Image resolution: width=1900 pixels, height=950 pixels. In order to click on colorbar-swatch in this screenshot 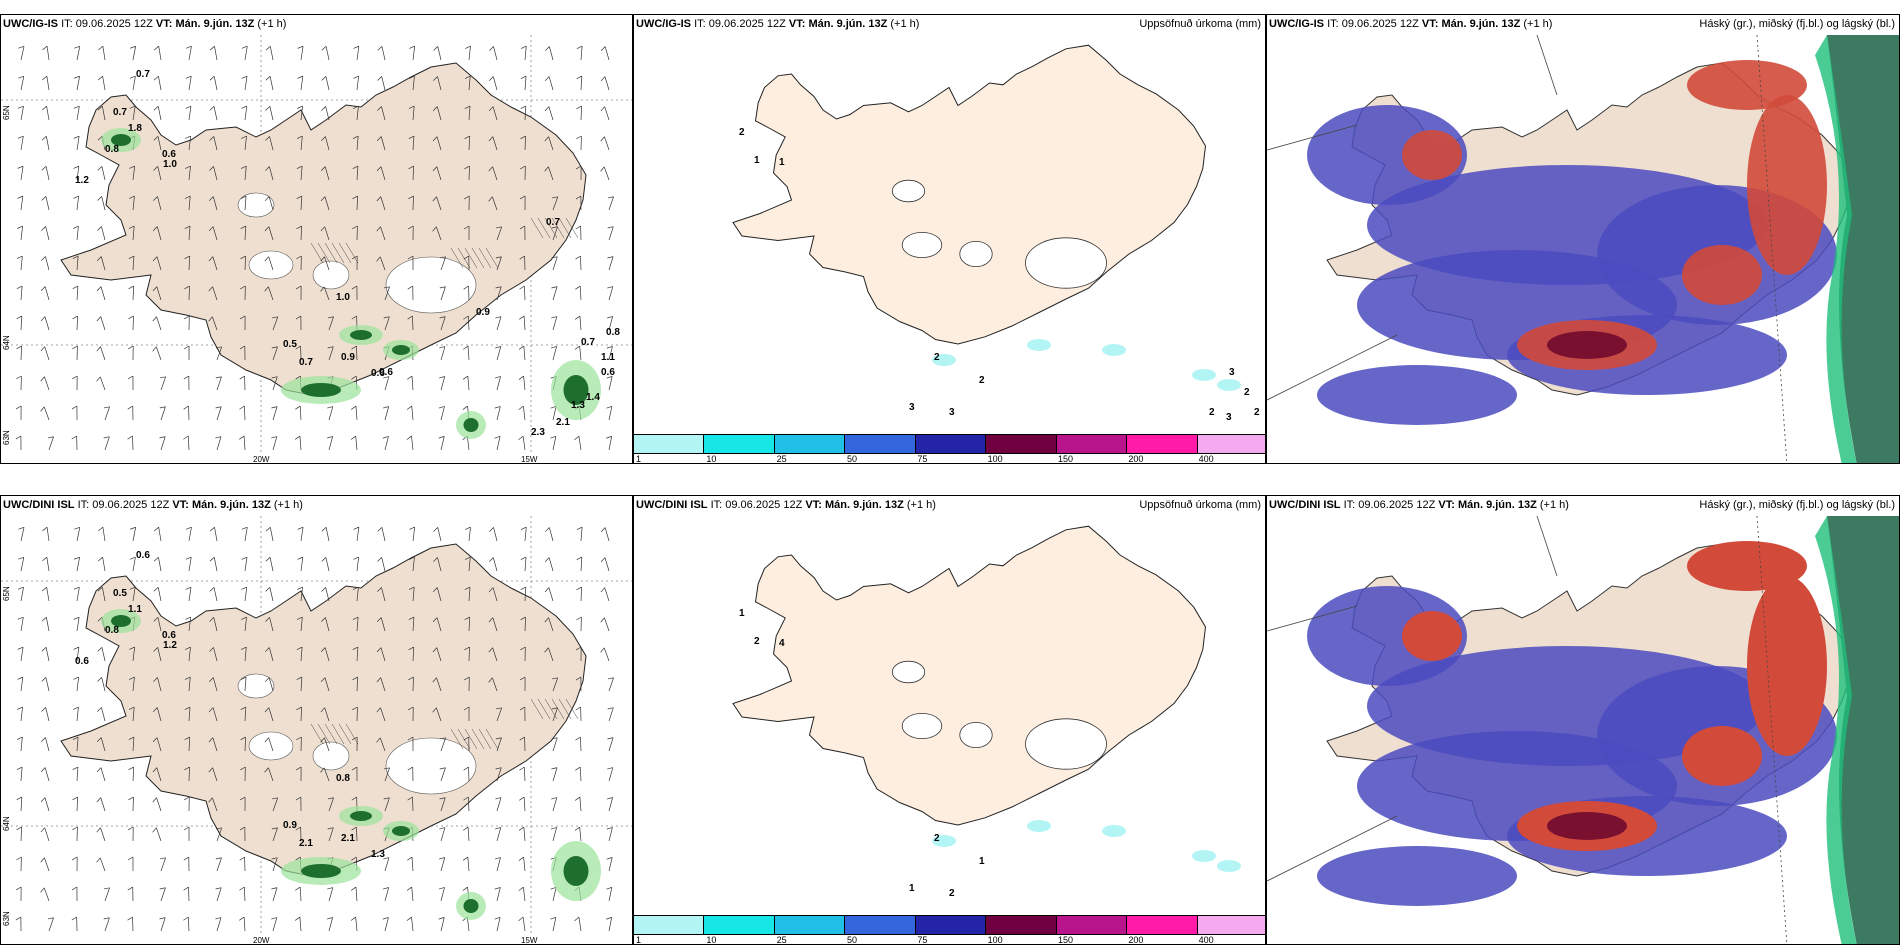, I will do `click(1092, 925)`.